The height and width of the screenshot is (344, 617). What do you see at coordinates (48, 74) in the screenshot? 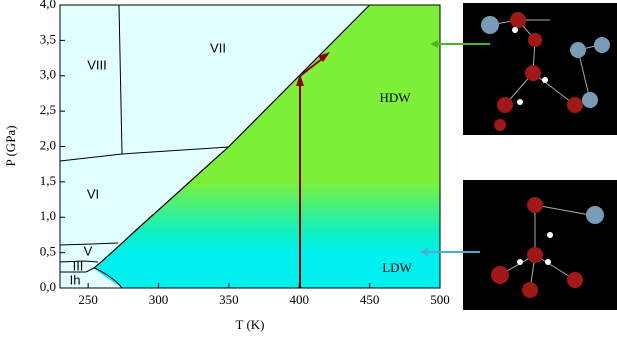
I see `y-tick-label: 3,0` at bounding box center [48, 74].